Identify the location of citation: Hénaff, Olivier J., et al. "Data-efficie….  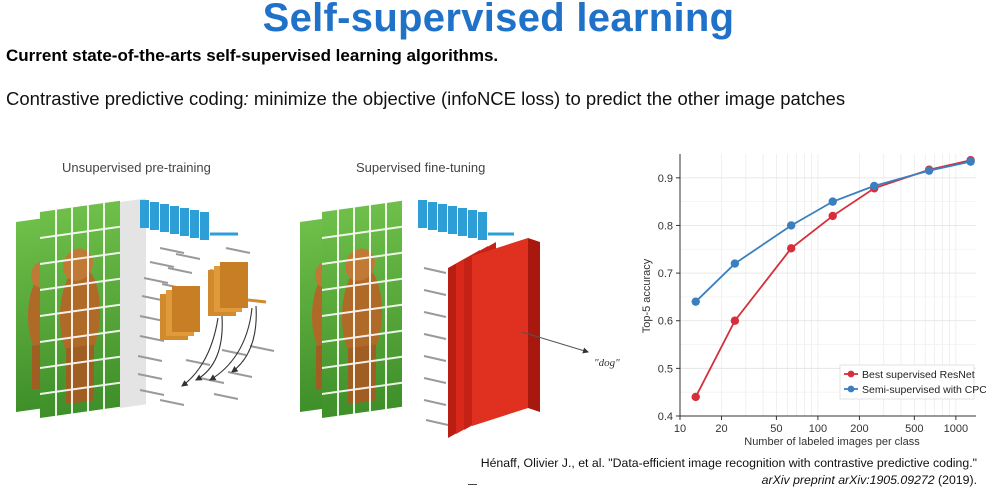
(729, 472).